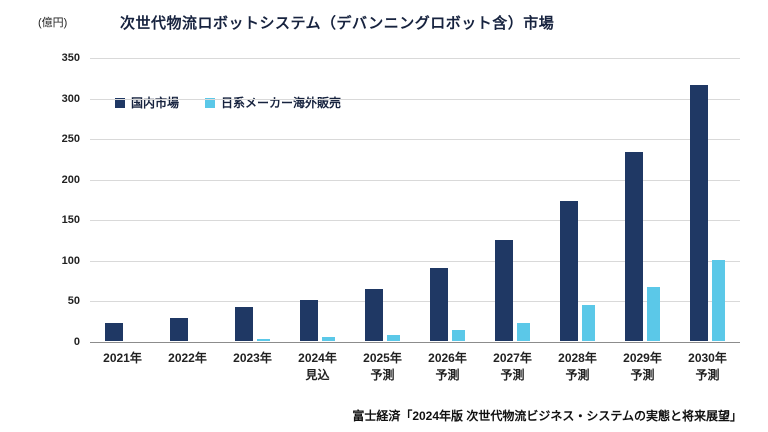 This screenshot has width=768, height=432. What do you see at coordinates (447, 367) in the screenshot?
I see `x-tick-label: 2026年予測` at bounding box center [447, 367].